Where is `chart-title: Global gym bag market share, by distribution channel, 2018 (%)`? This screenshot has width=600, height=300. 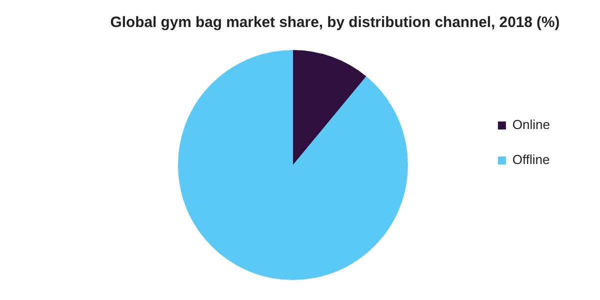
chart-title: Global gym bag market share, by distribution channel, 2018 (%) is located at coordinates (335, 23).